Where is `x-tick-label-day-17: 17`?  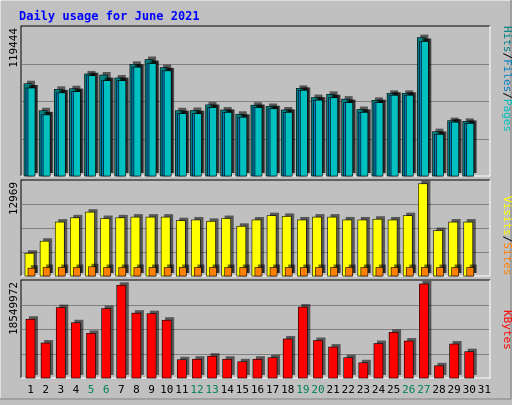
x-tick-label-day-17: 17 is located at coordinates (272, 389).